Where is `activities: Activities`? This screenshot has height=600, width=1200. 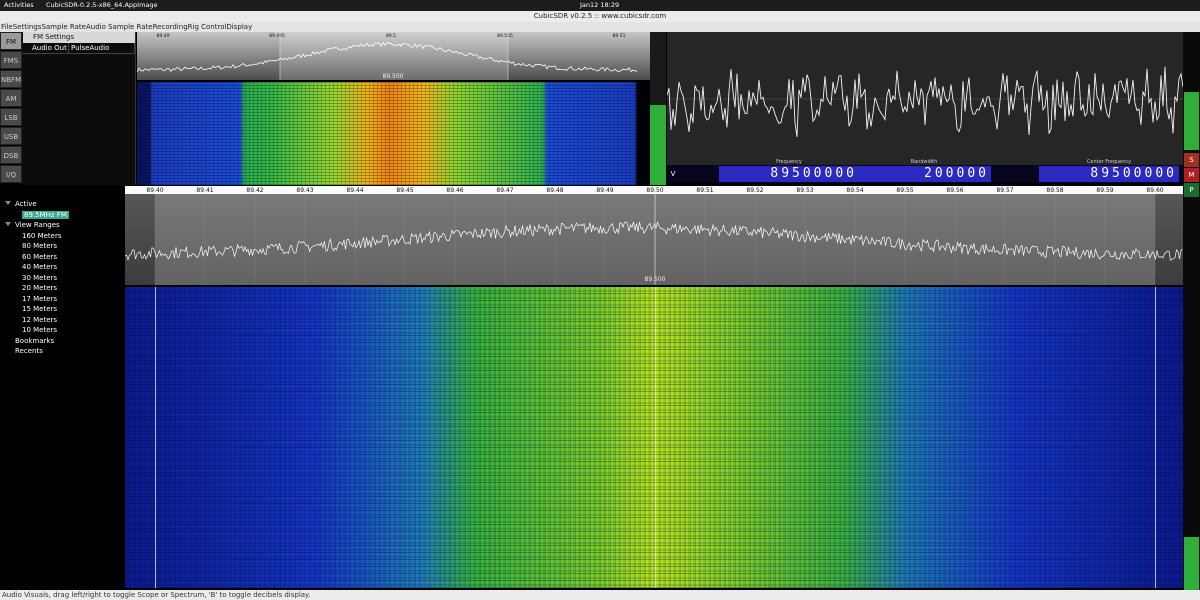 activities: Activities is located at coordinates (19, 5).